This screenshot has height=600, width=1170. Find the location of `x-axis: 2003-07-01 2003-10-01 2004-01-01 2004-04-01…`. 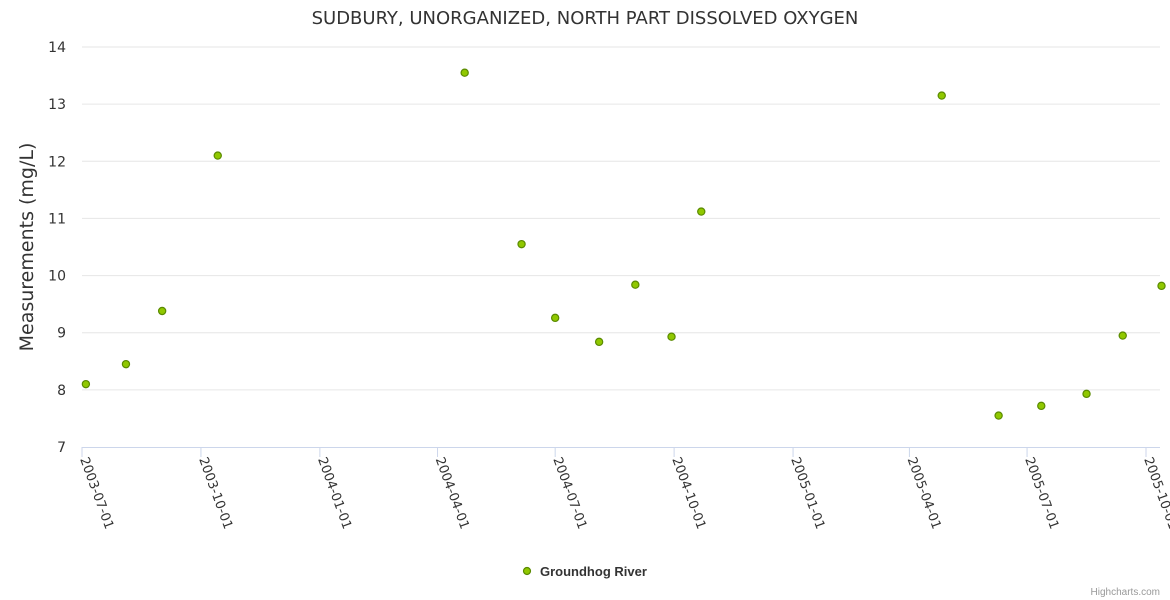

x-axis: 2003-07-01 2003-10-01 2004-01-01 2004-04-01… is located at coordinates (623, 489).